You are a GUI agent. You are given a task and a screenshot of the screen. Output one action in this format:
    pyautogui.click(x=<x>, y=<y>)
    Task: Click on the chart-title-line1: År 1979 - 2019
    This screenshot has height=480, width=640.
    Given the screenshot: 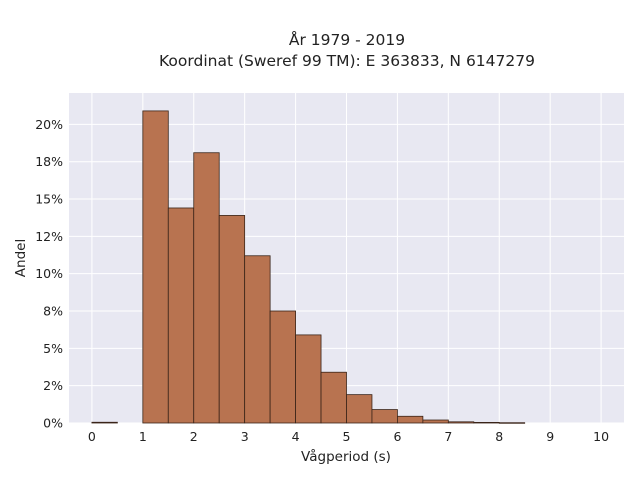 What is the action you would take?
    pyautogui.click(x=347, y=39)
    